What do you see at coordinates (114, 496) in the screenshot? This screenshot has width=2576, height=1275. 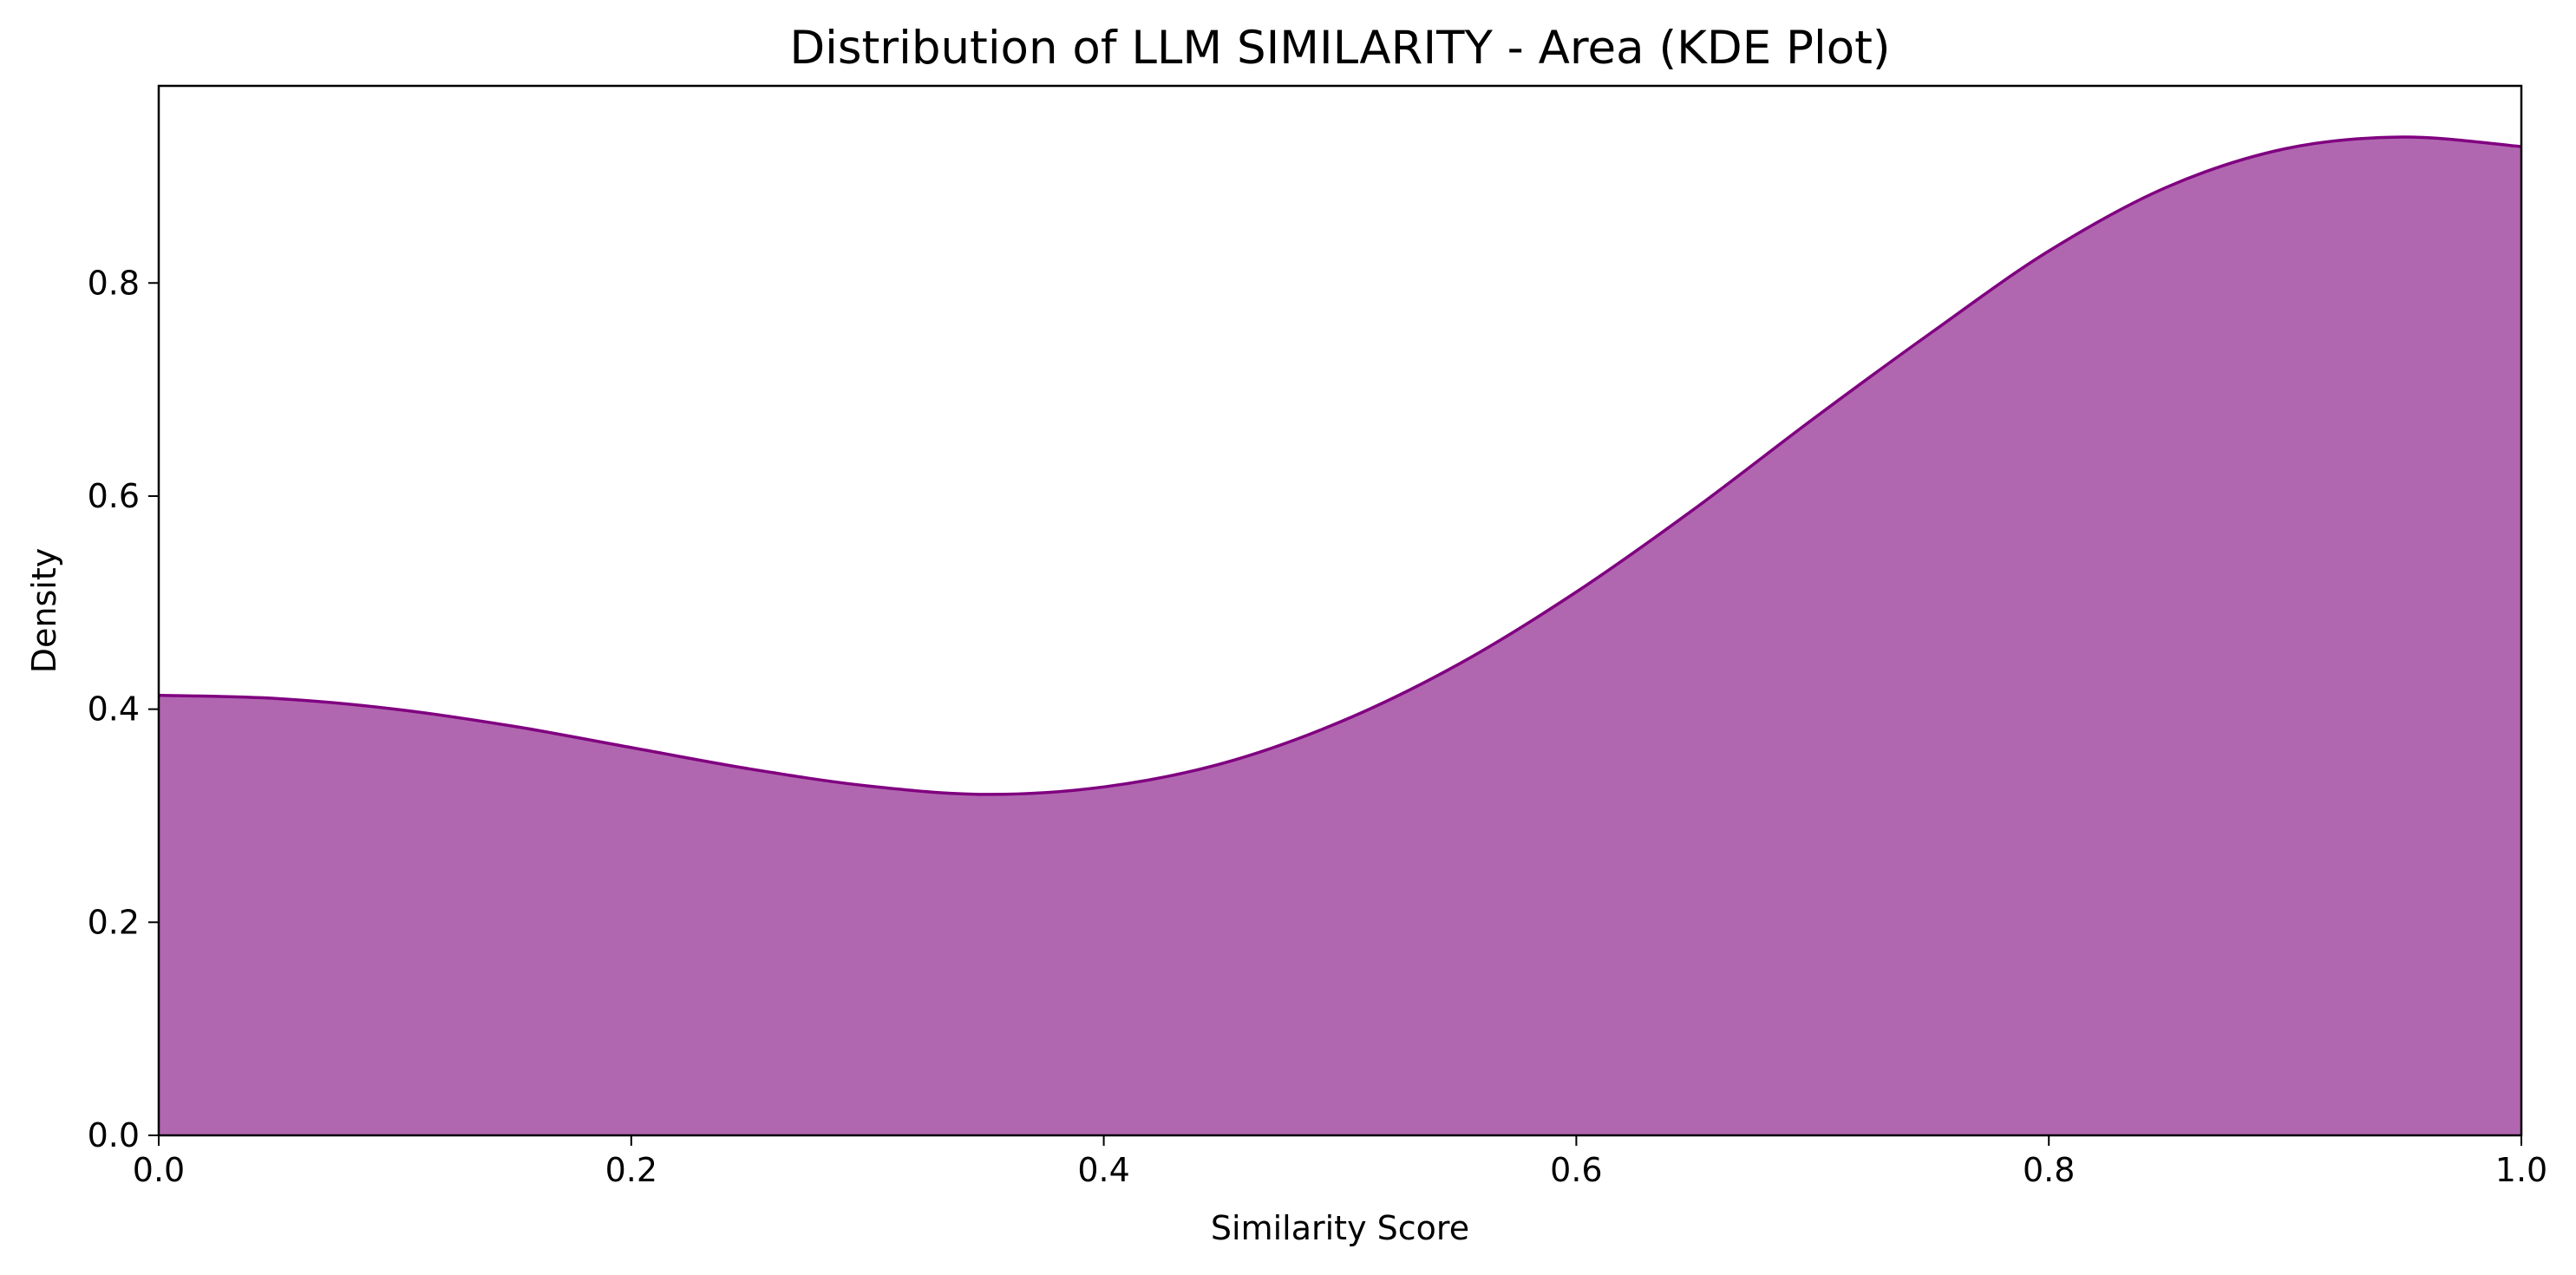 I see `y-tick-label: 0.6` at bounding box center [114, 496].